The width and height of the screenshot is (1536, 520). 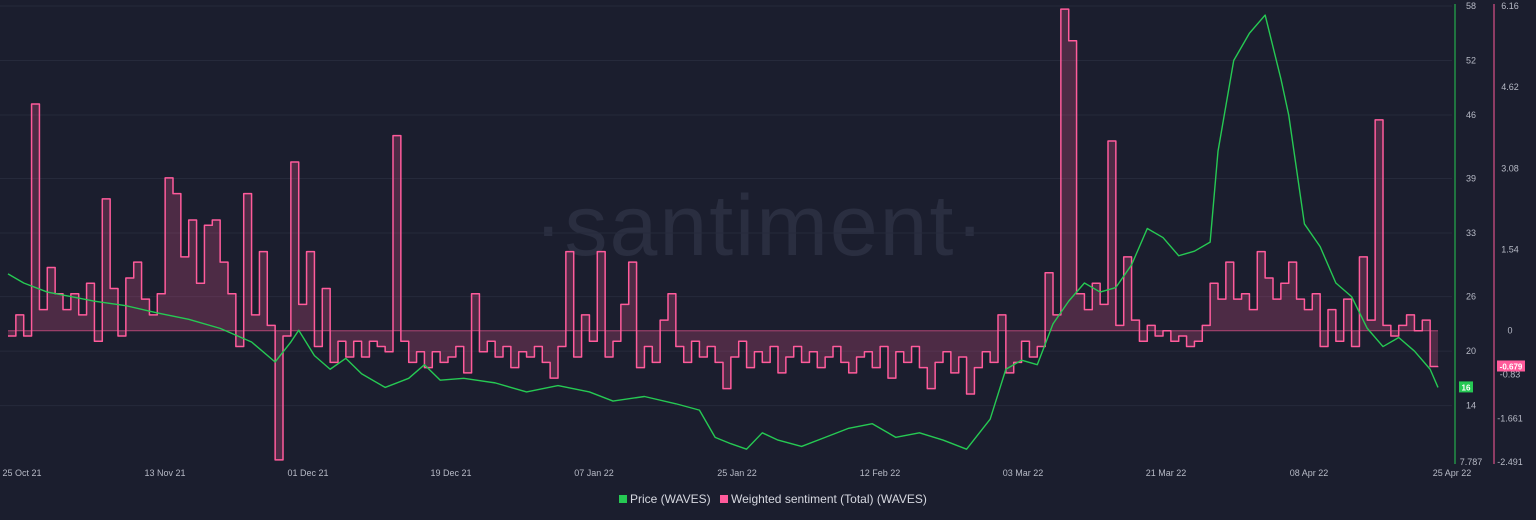 I want to click on sentiment-axis-tick: 0, so click(x=1509, y=331).